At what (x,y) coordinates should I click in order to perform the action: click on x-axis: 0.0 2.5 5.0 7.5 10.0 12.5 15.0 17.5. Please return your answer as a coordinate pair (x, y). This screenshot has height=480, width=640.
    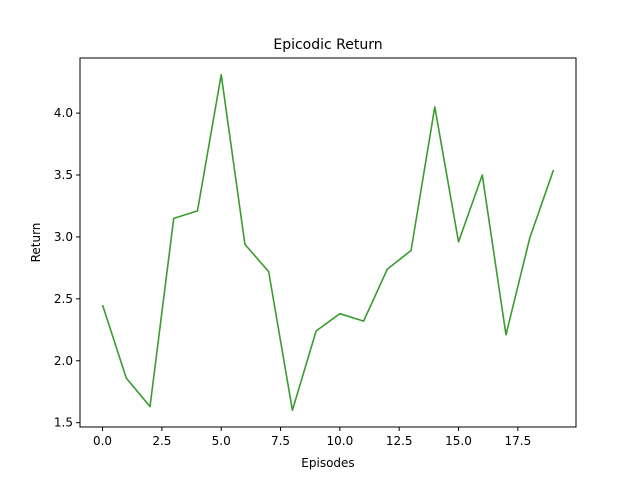
    Looking at the image, I should click on (312, 437).